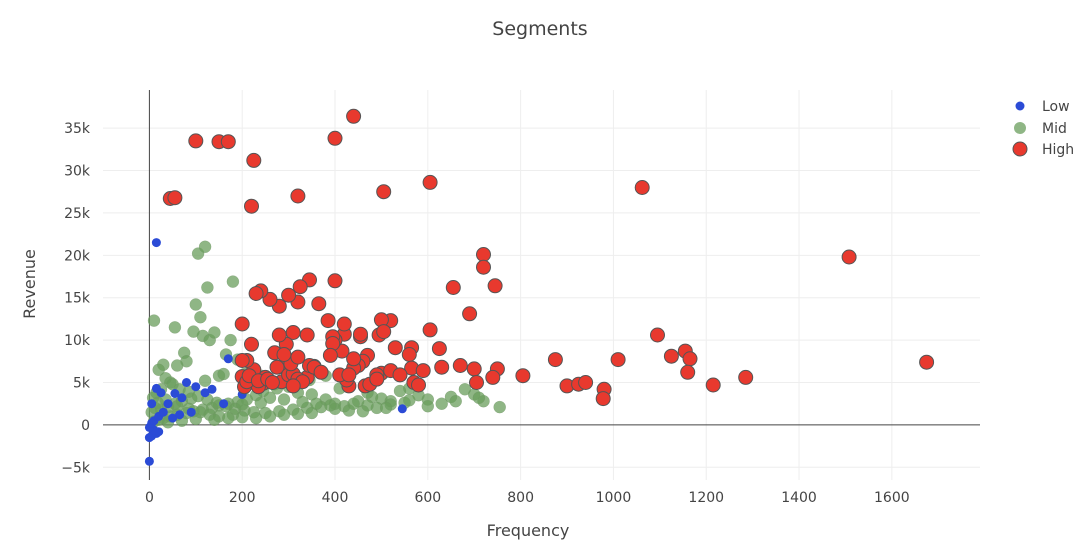 The width and height of the screenshot is (1080, 554). I want to click on legend: Low Mid High, so click(1043, 128).